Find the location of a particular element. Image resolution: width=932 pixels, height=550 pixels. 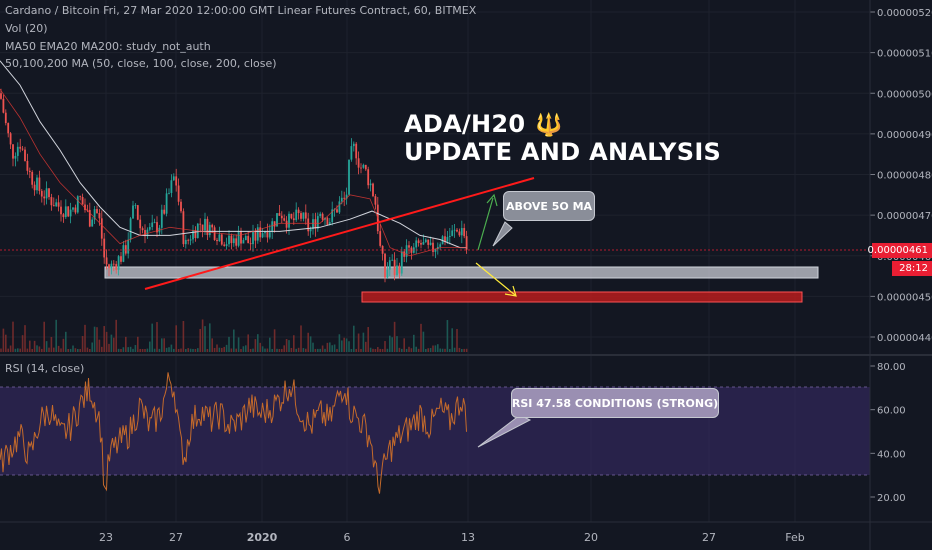

title-text-1: ADA/H20 is located at coordinates (465, 124).